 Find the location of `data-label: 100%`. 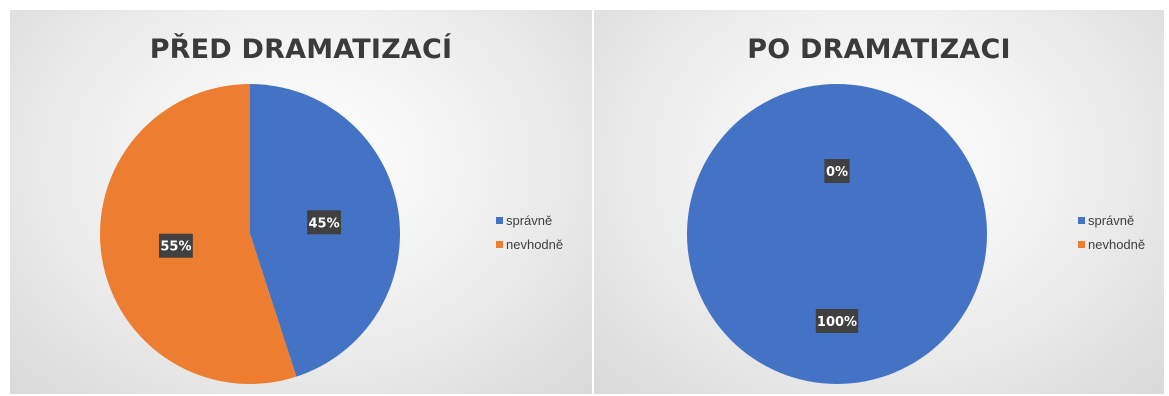

data-label: 100% is located at coordinates (837, 321).